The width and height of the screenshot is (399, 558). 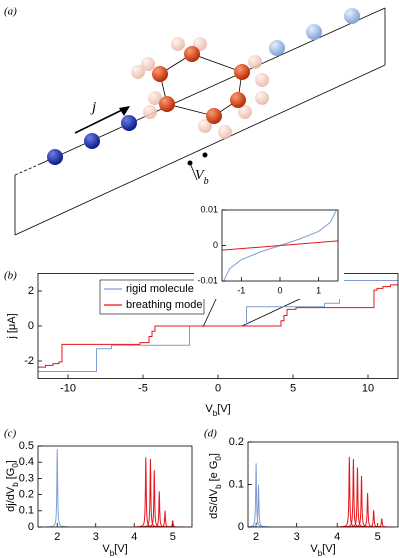 What do you see at coordinates (214, 503) in the screenshot?
I see `label-text: dS/dV` at bounding box center [214, 503].